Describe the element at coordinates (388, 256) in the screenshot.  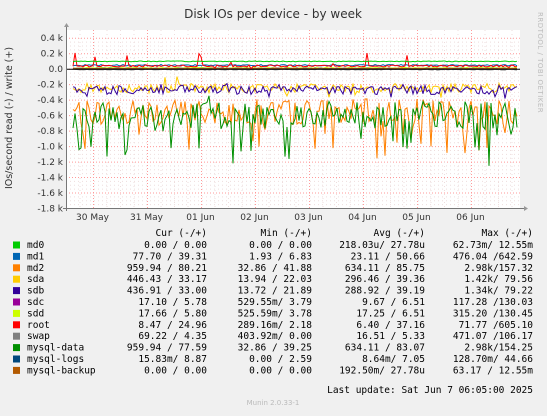
I see `legend-avg-md1: 23.11 / 50.66` at that location.